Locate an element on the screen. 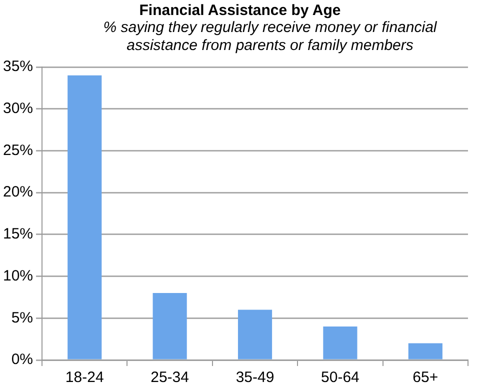 This screenshot has height=391, width=480. chart-title: Financial Assistance by Age is located at coordinates (240, 10).